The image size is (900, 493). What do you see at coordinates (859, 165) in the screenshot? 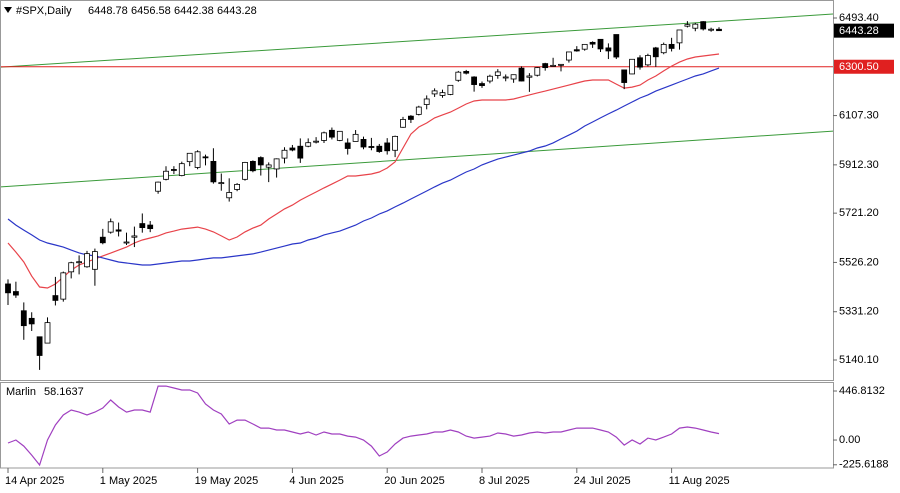
I see `y-tick-label: 5912.30` at bounding box center [859, 165].